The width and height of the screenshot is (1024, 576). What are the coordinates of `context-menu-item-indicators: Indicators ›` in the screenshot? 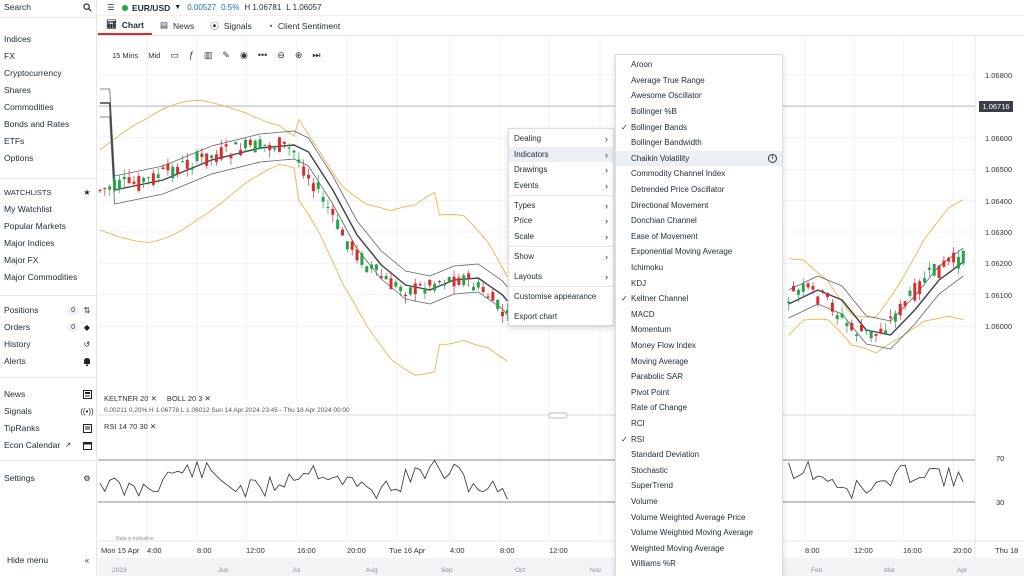 It's located at (561, 154).